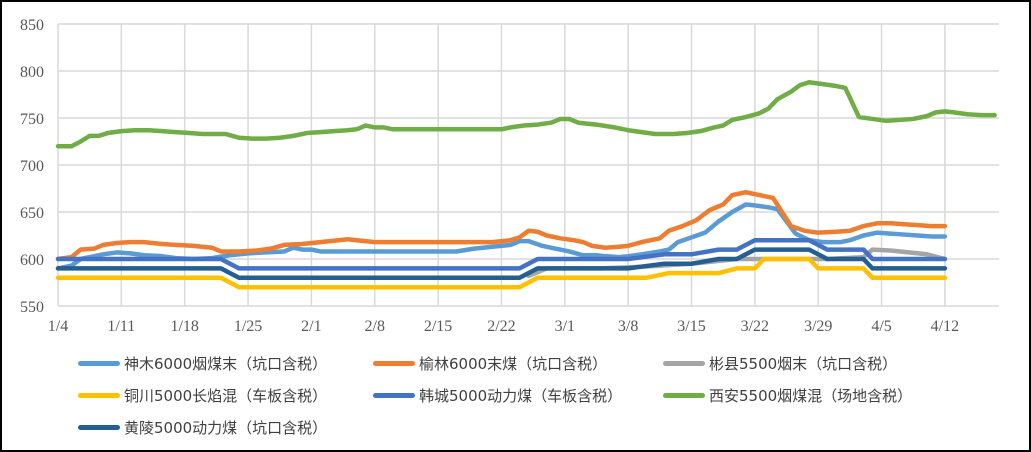 Image resolution: width=1031 pixels, height=452 pixels. What do you see at coordinates (375, 326) in the screenshot?
I see `x-tick-label: 2/8` at bounding box center [375, 326].